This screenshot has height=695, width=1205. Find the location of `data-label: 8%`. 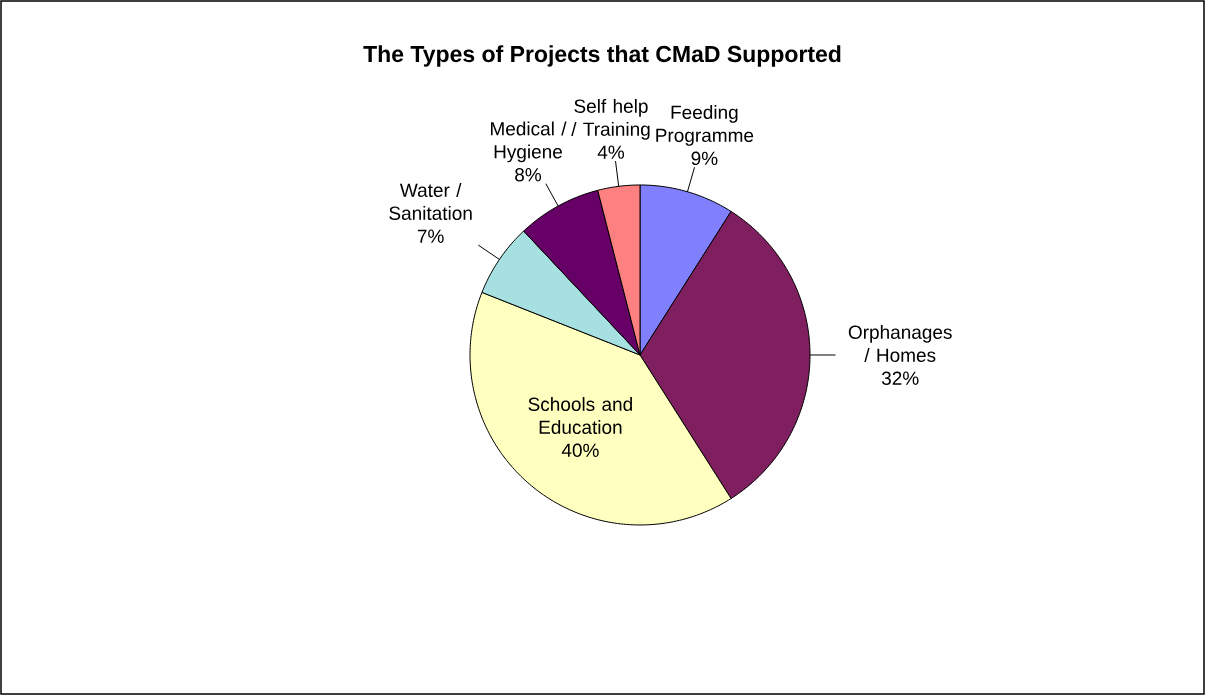

data-label: 8% is located at coordinates (528, 175).